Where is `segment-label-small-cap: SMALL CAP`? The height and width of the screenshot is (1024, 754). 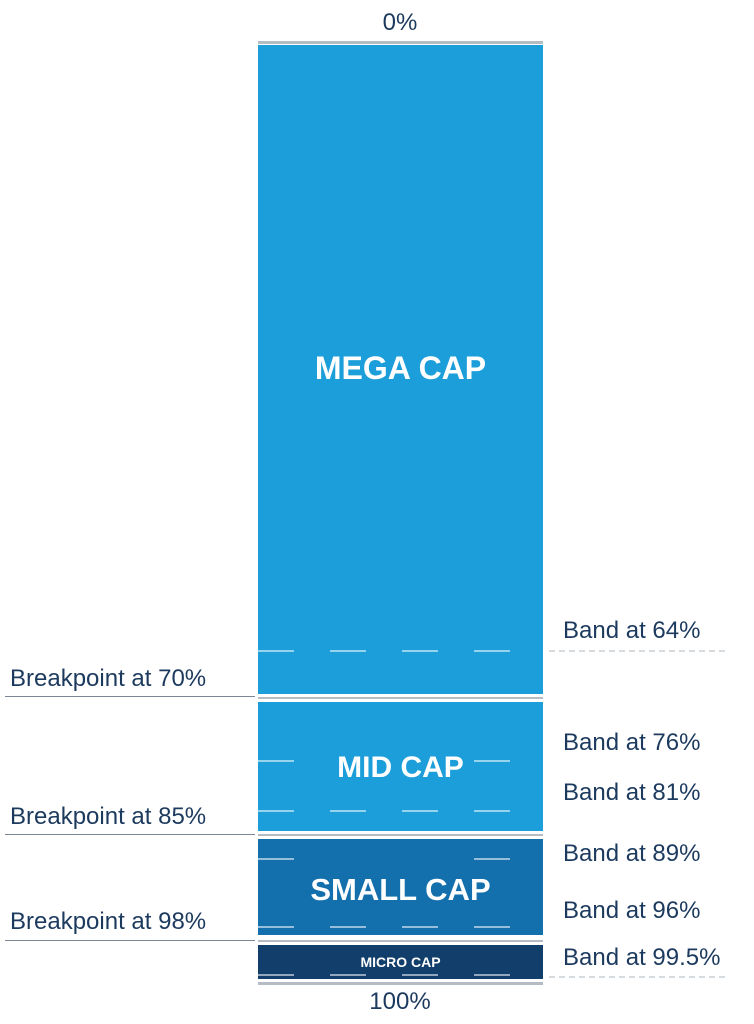
segment-label-small-cap: SMALL CAP is located at coordinates (400, 889).